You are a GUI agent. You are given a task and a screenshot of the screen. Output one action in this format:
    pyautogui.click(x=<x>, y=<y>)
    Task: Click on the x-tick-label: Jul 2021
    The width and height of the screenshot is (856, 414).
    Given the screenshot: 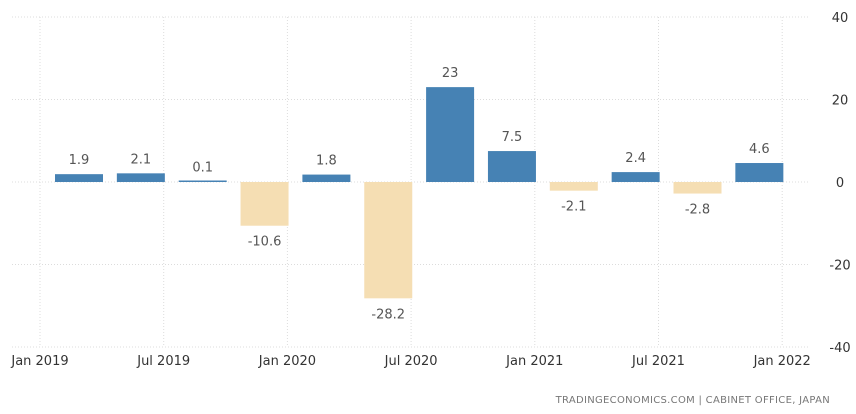 What is the action you would take?
    pyautogui.click(x=658, y=361)
    